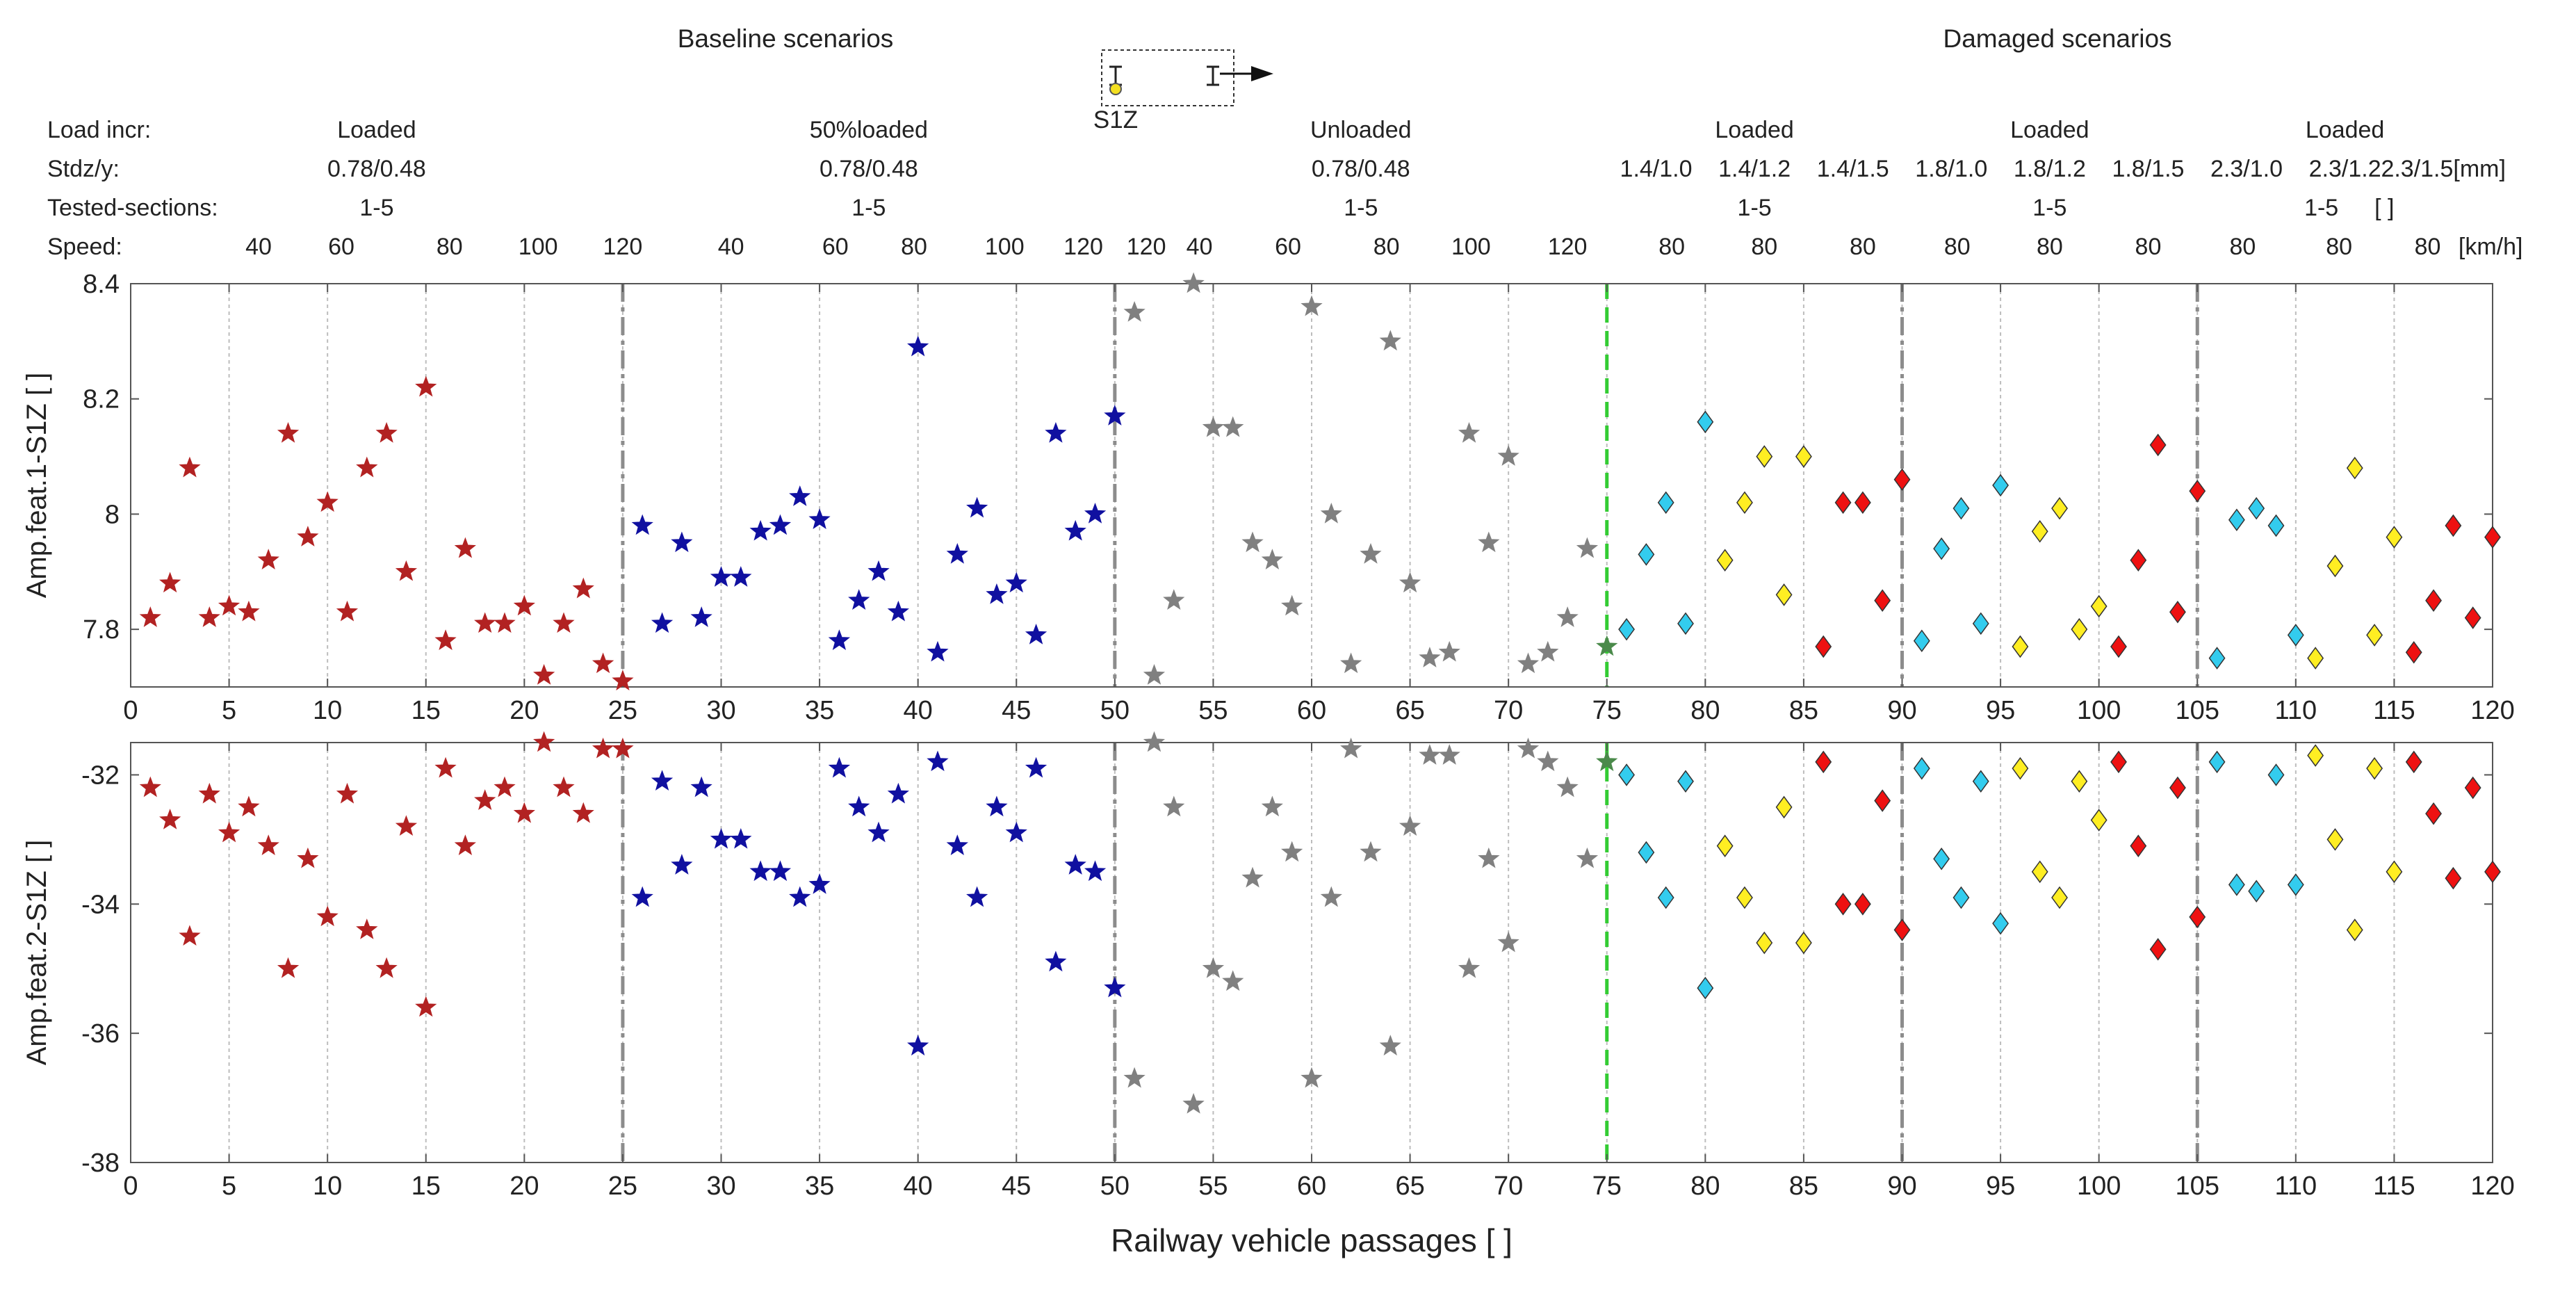  What do you see at coordinates (1409, 710) in the screenshot?
I see `x-tick-label: 65` at bounding box center [1409, 710].